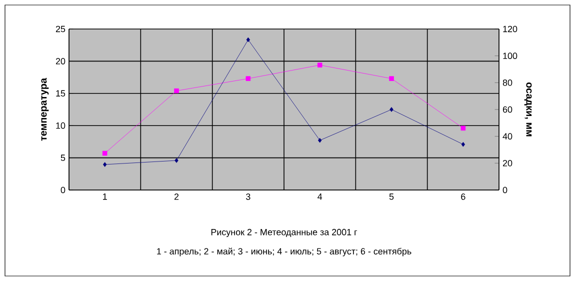 Image resolution: width=575 pixels, height=281 pixels. What do you see at coordinates (63, 190) in the screenshot?
I see `y-tick-label: 0` at bounding box center [63, 190].